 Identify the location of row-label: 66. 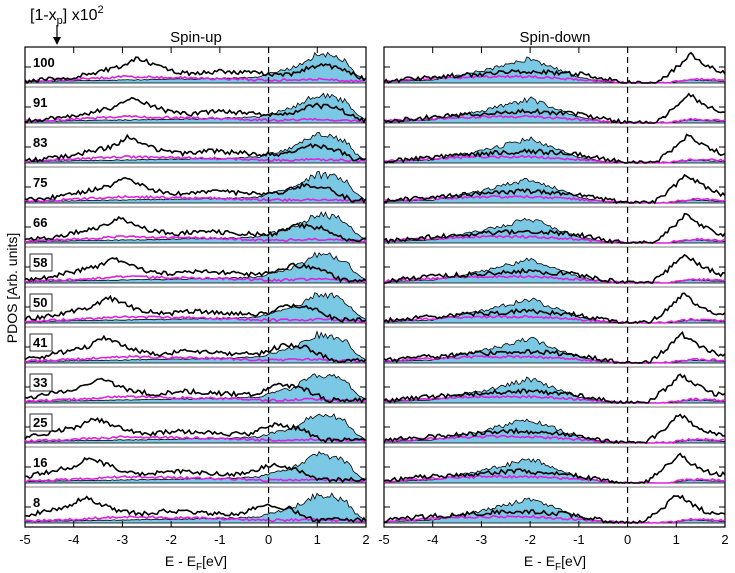
(40, 222).